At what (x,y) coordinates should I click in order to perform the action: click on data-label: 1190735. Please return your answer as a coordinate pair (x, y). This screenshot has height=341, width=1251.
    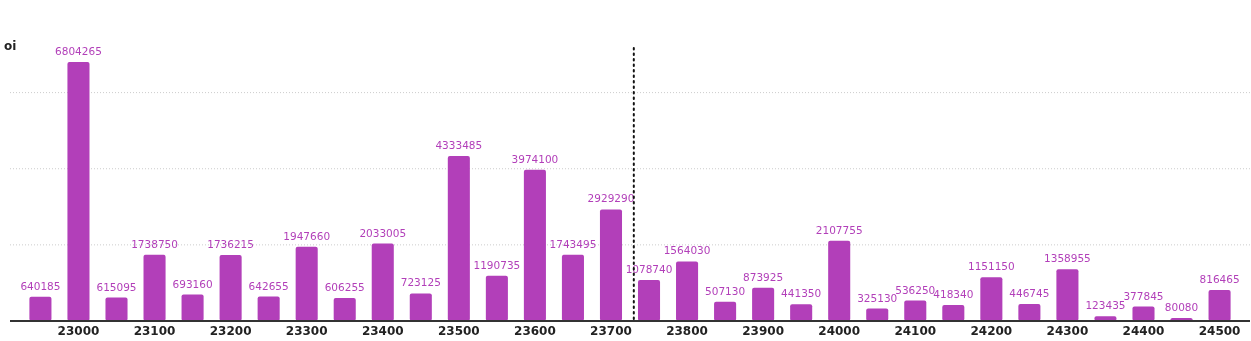
    Looking at the image, I should click on (497, 264).